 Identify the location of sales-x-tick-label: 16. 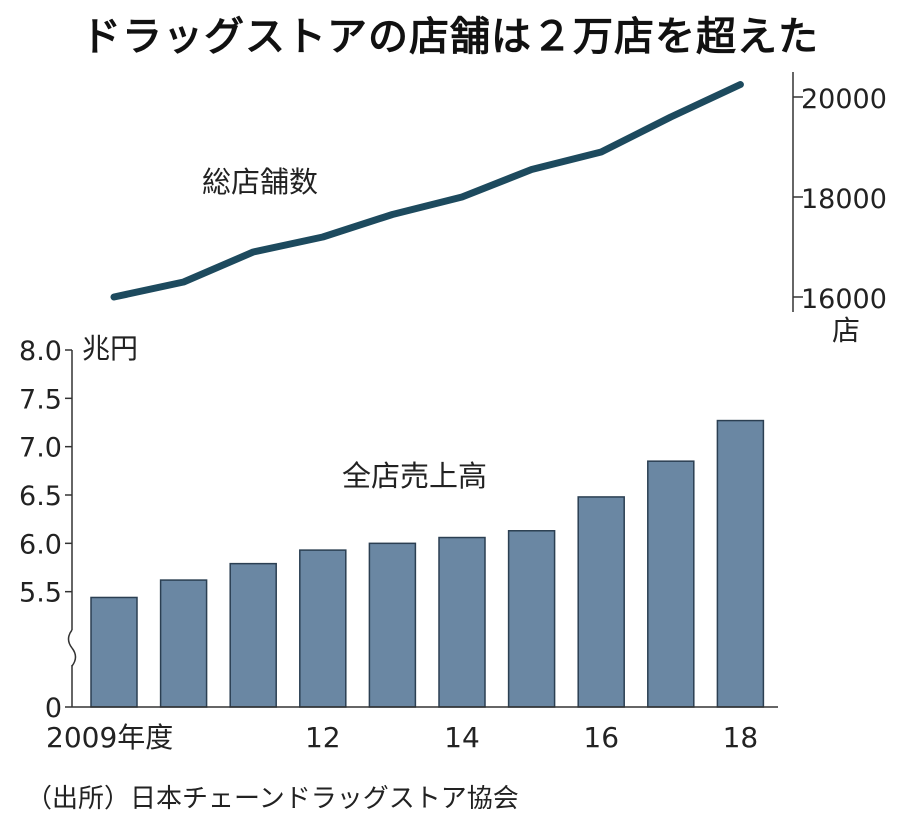
(601, 737).